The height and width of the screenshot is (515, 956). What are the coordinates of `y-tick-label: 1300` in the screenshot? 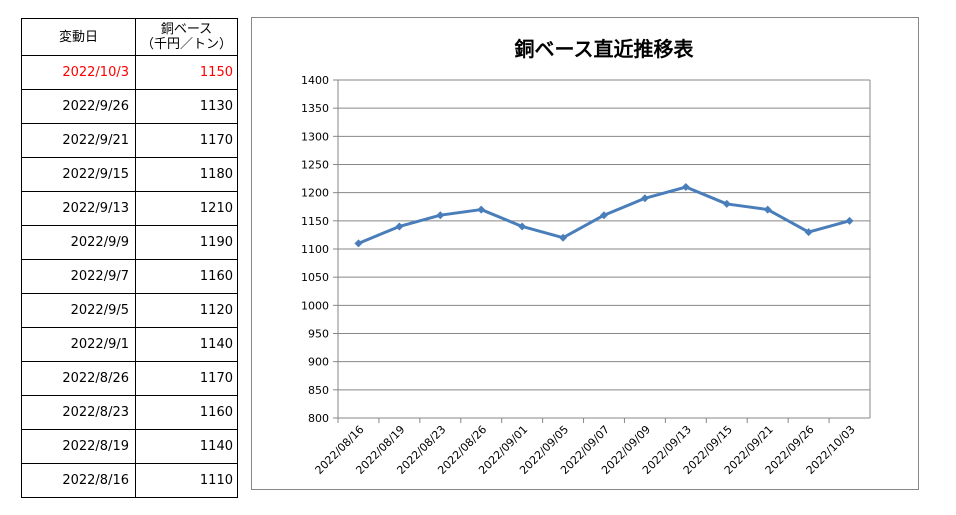 It's located at (315, 136).